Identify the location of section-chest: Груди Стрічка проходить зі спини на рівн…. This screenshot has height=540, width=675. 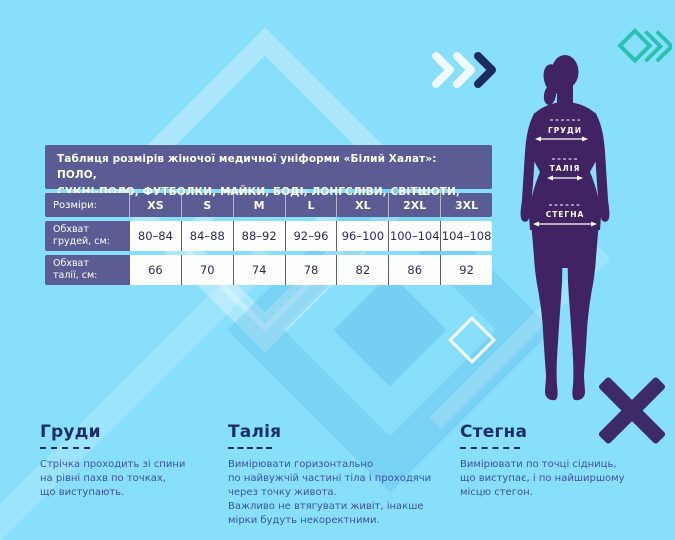
(130, 461).